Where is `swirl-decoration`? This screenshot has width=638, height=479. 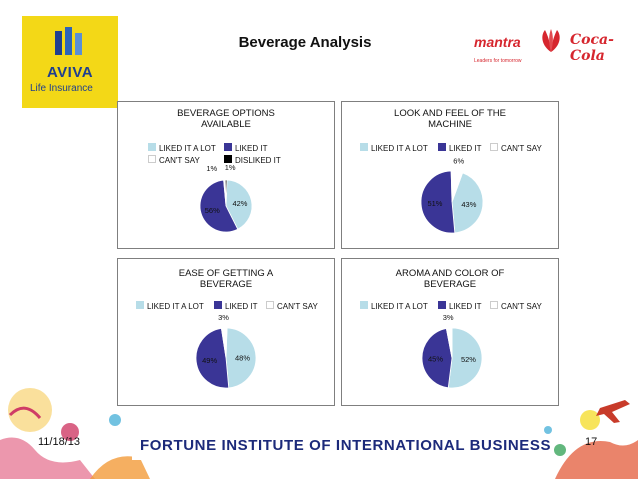 swirl-decoration is located at coordinates (25, 412).